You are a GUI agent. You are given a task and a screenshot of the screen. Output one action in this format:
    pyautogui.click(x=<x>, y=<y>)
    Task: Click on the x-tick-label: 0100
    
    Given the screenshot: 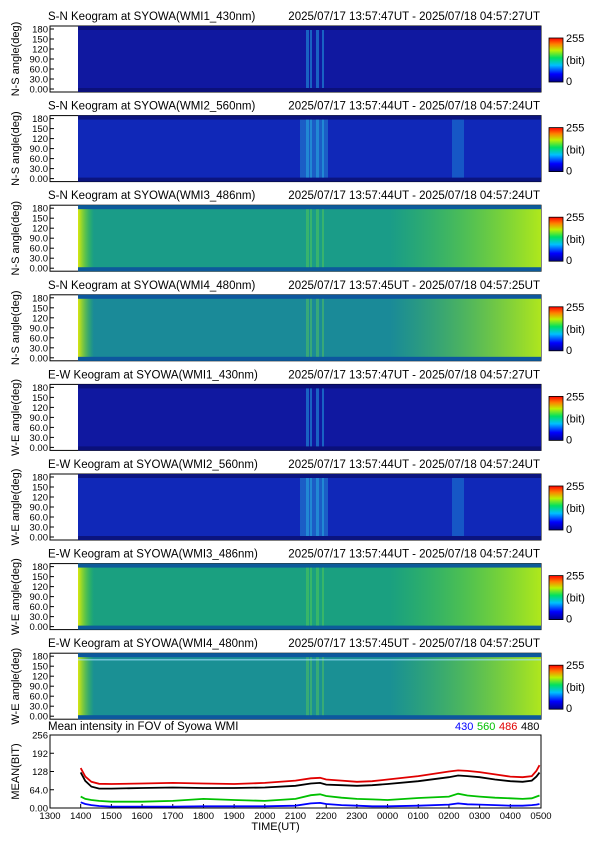 What is the action you would take?
    pyautogui.click(x=418, y=816)
    